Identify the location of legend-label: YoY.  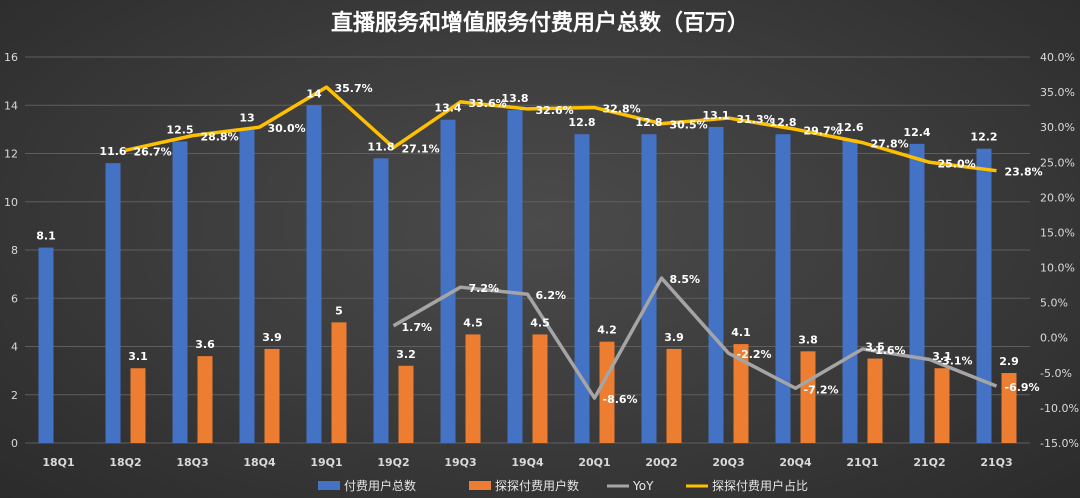
(643, 486).